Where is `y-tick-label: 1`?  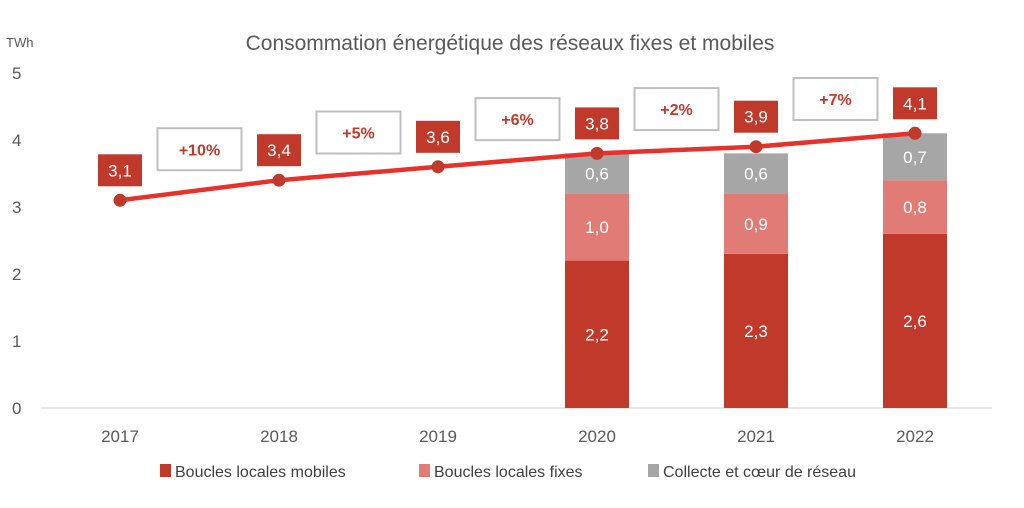
y-tick-label: 1 is located at coordinates (16, 341).